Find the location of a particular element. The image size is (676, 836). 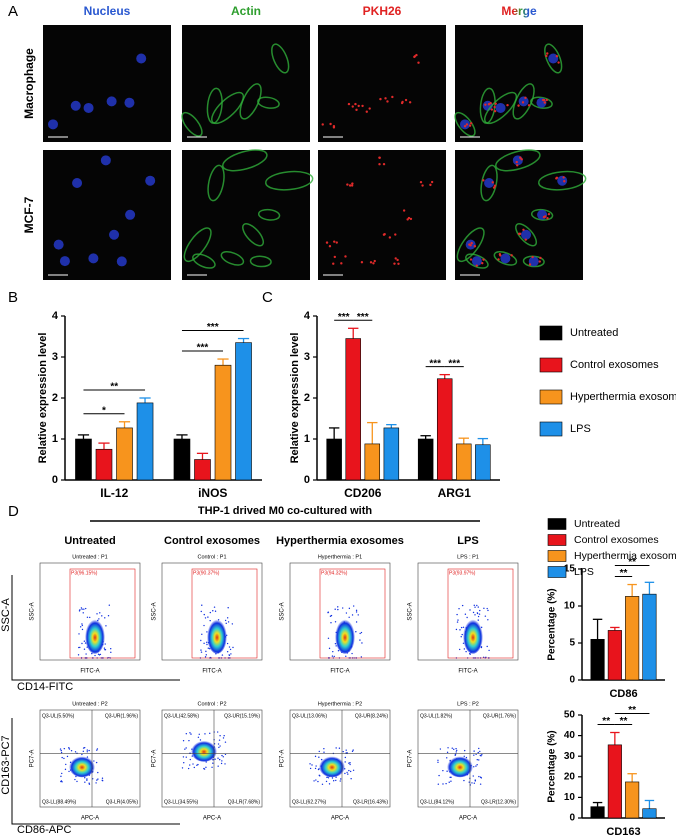

column-title: Hyperthermia exosomes is located at coordinates (340, 541).